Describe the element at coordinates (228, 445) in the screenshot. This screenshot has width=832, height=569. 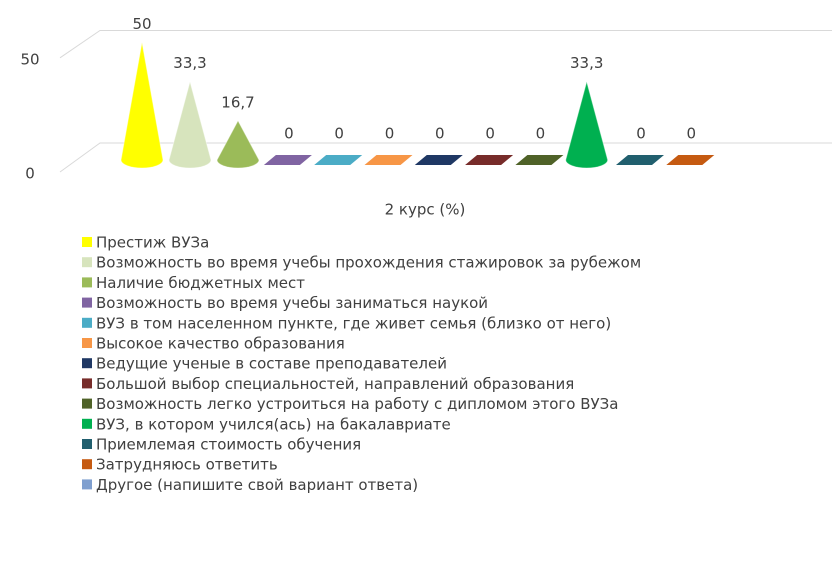
I see `legend-label: Приемлемая стоимость обучения` at that location.